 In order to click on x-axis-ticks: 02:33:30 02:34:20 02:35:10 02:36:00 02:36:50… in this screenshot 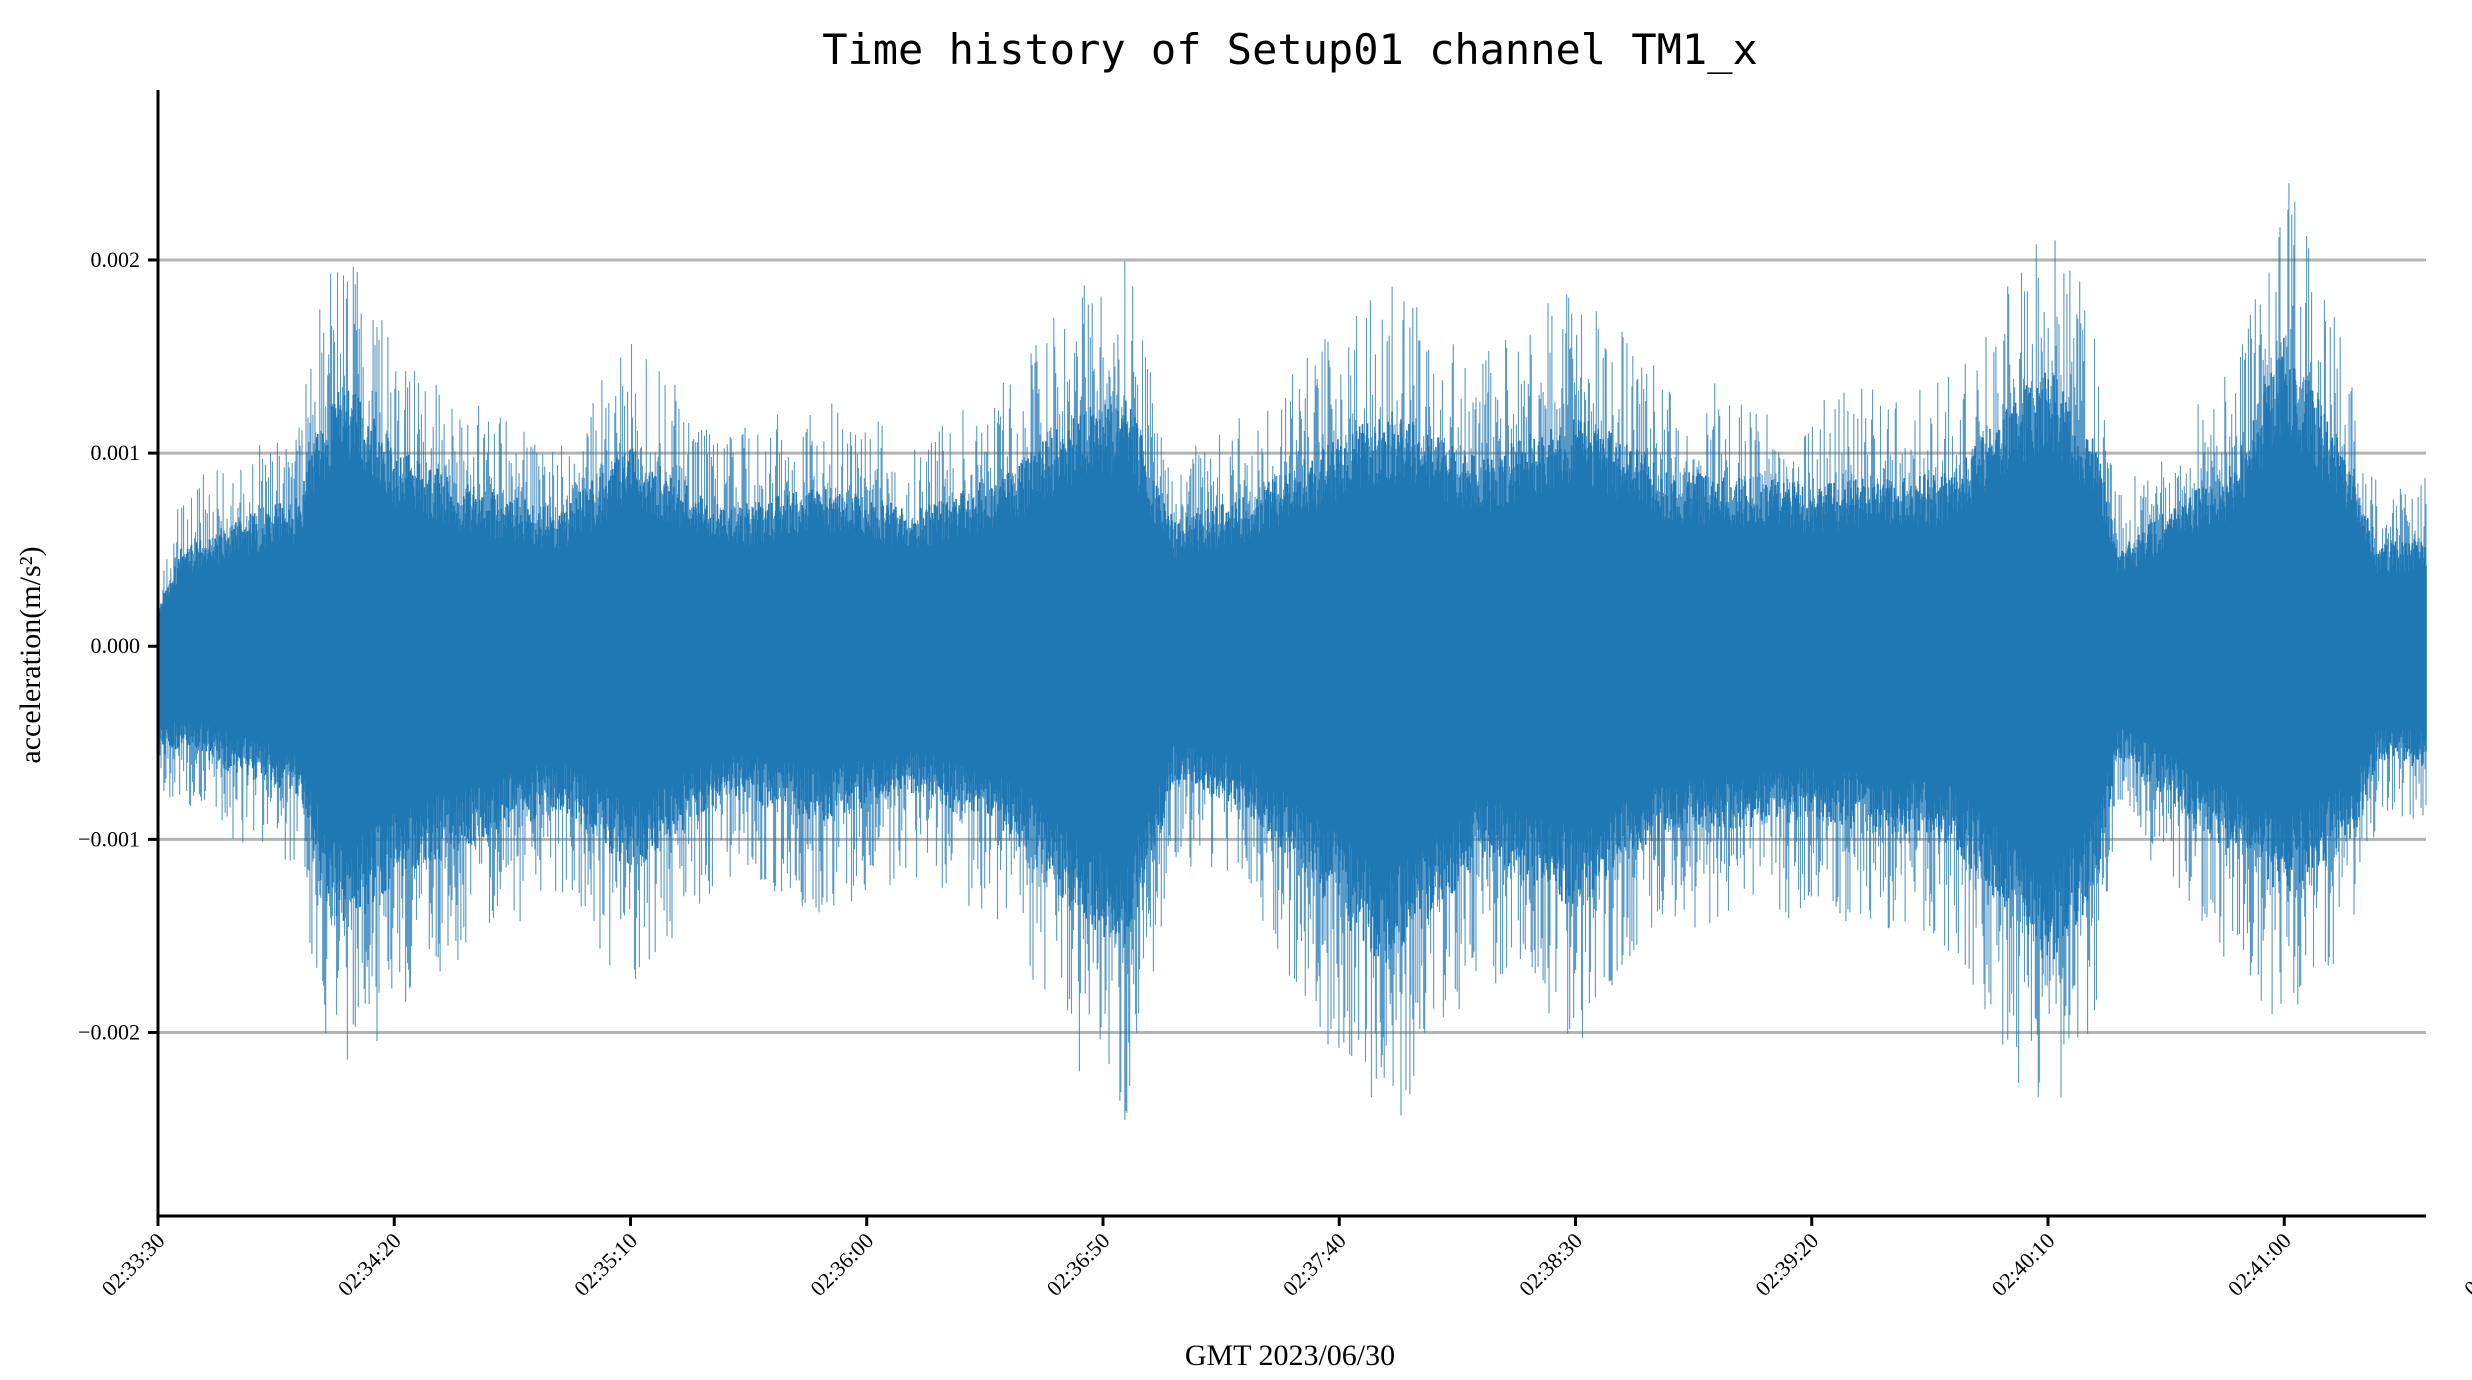, I will do `click(1284, 1258)`.